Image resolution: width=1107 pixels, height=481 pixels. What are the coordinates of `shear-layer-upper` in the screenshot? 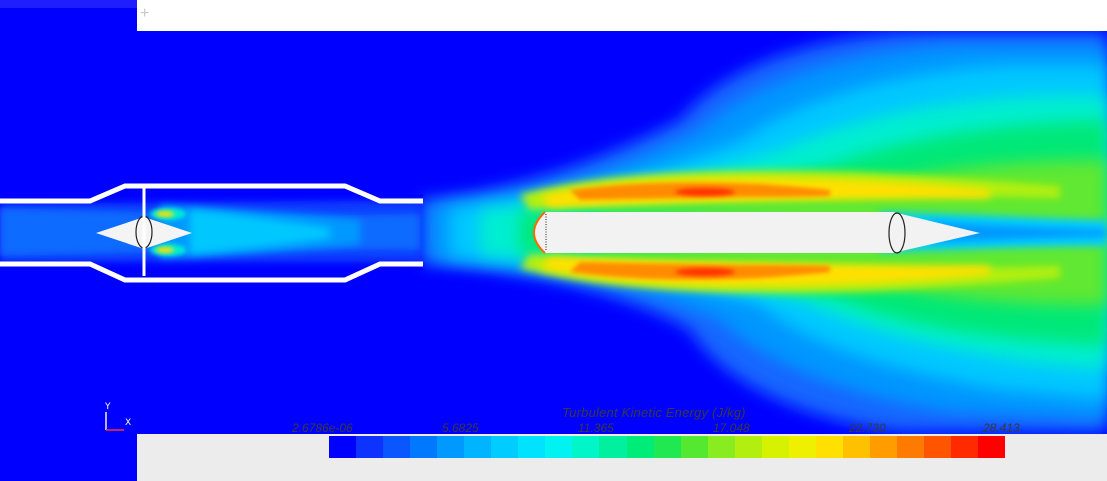 It's located at (790, 190).